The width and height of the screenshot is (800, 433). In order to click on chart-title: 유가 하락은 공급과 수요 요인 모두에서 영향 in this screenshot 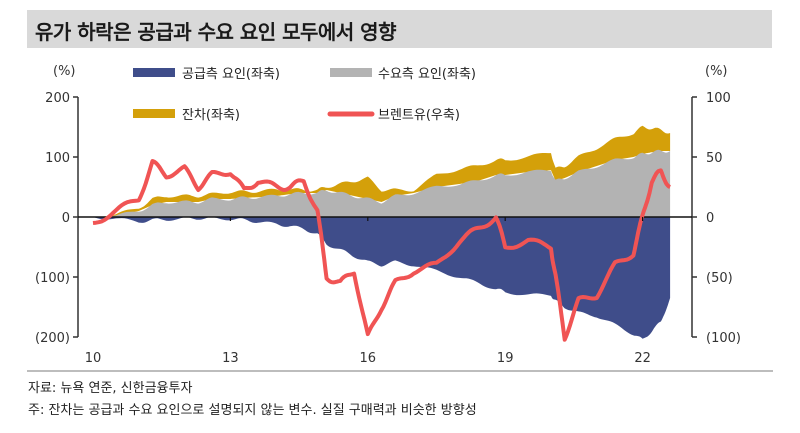, I will do `click(215, 32)`.